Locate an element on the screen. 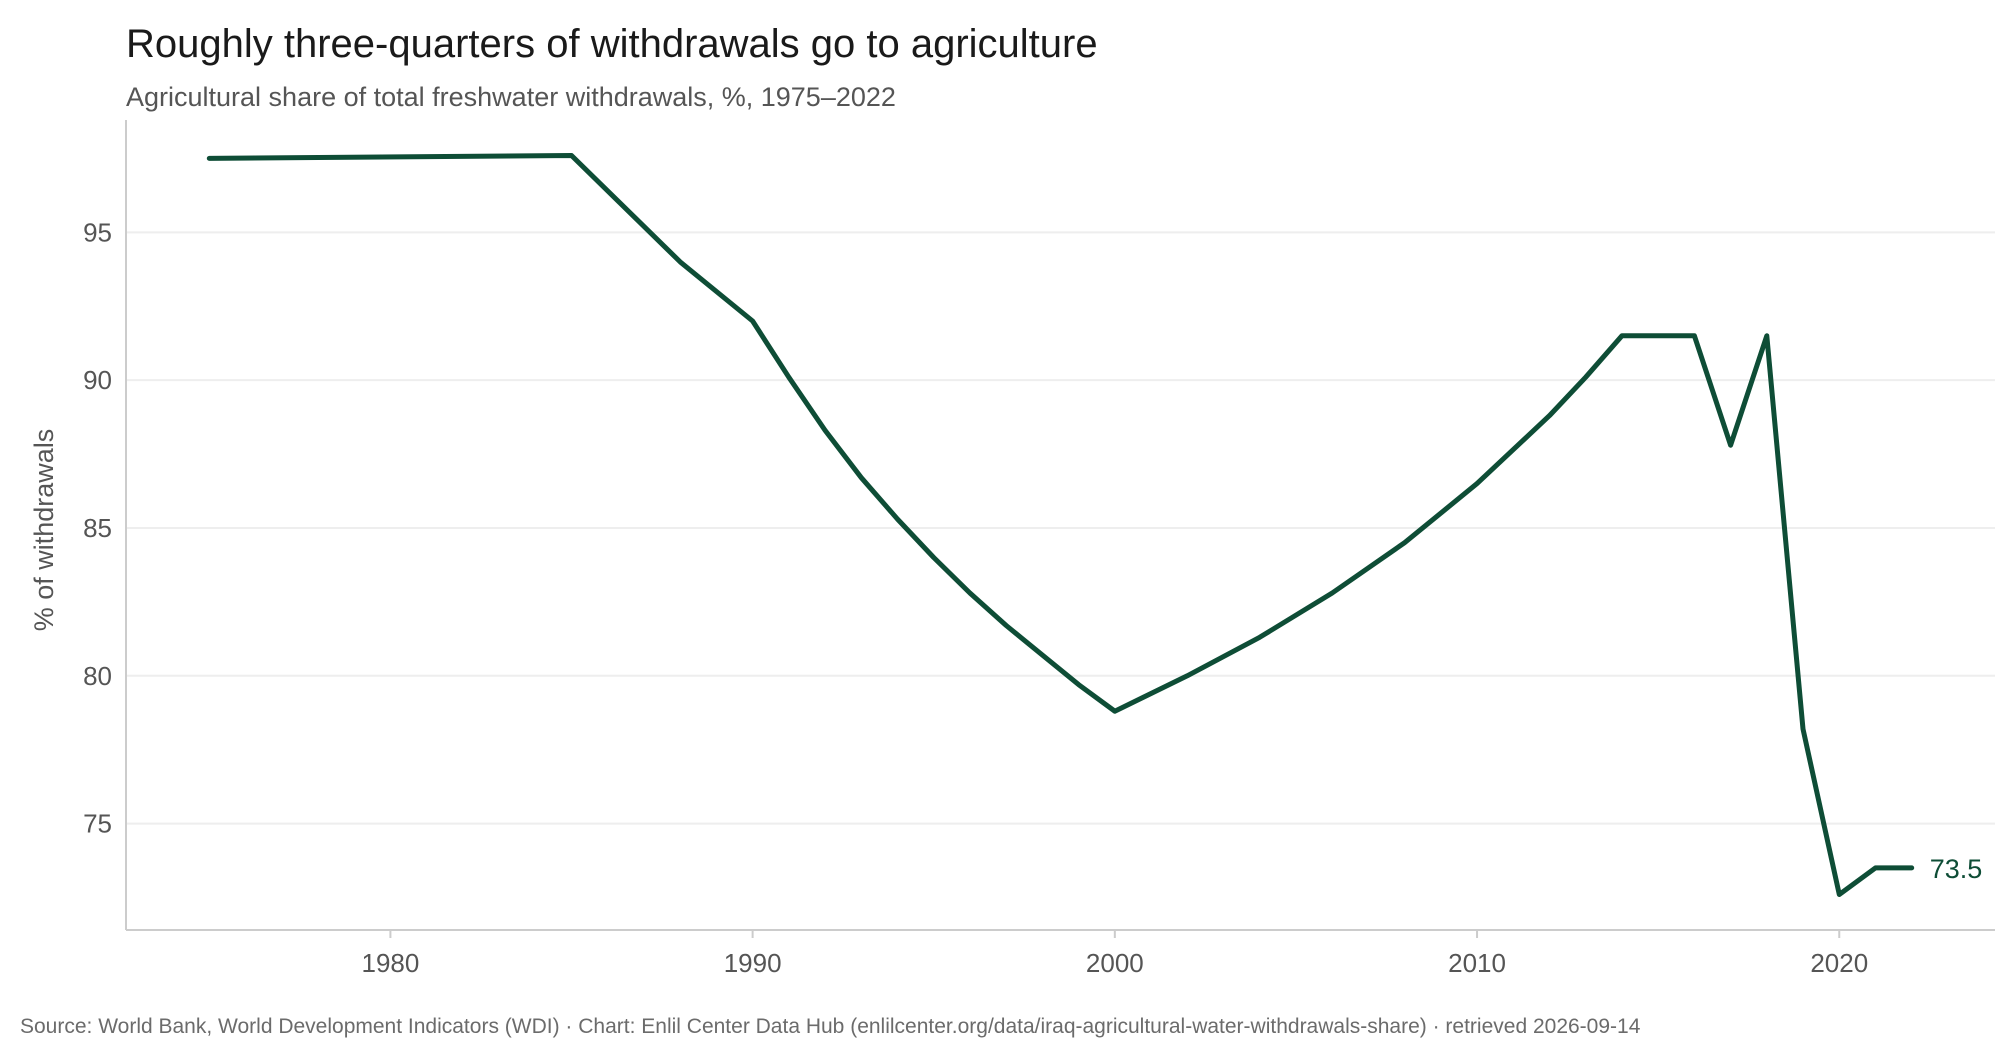 This screenshot has width=2000, height=1040. y-axis-ticks: 75 80 85 90 95 is located at coordinates (97, 527).